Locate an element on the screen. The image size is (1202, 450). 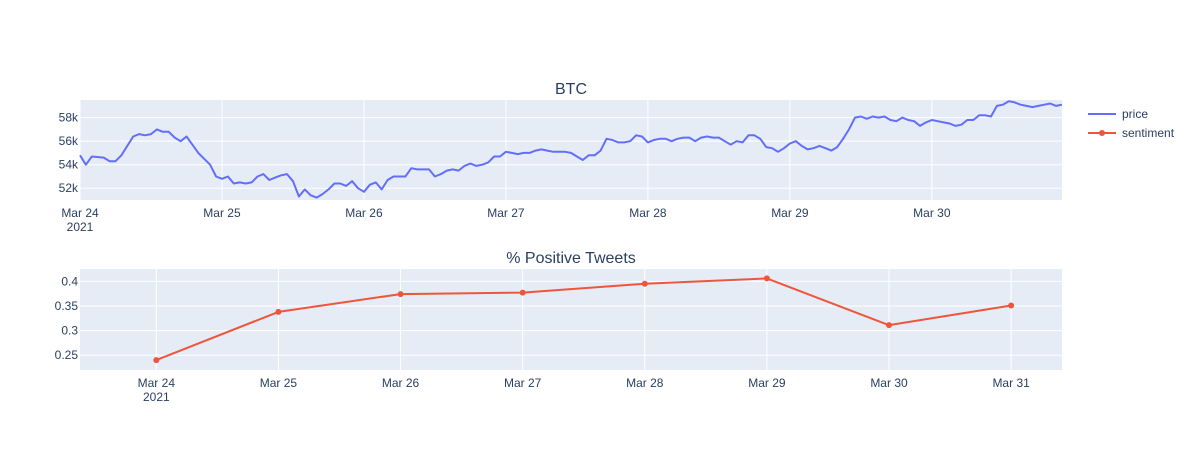
legend: price sentiment is located at coordinates (1131, 123).